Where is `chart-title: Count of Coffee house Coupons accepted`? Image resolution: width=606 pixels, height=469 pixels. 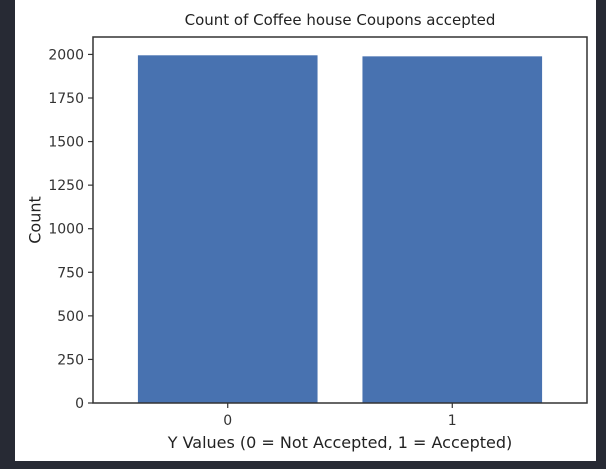 chart-title: Count of Coffee house Coupons accepted is located at coordinates (340, 20).